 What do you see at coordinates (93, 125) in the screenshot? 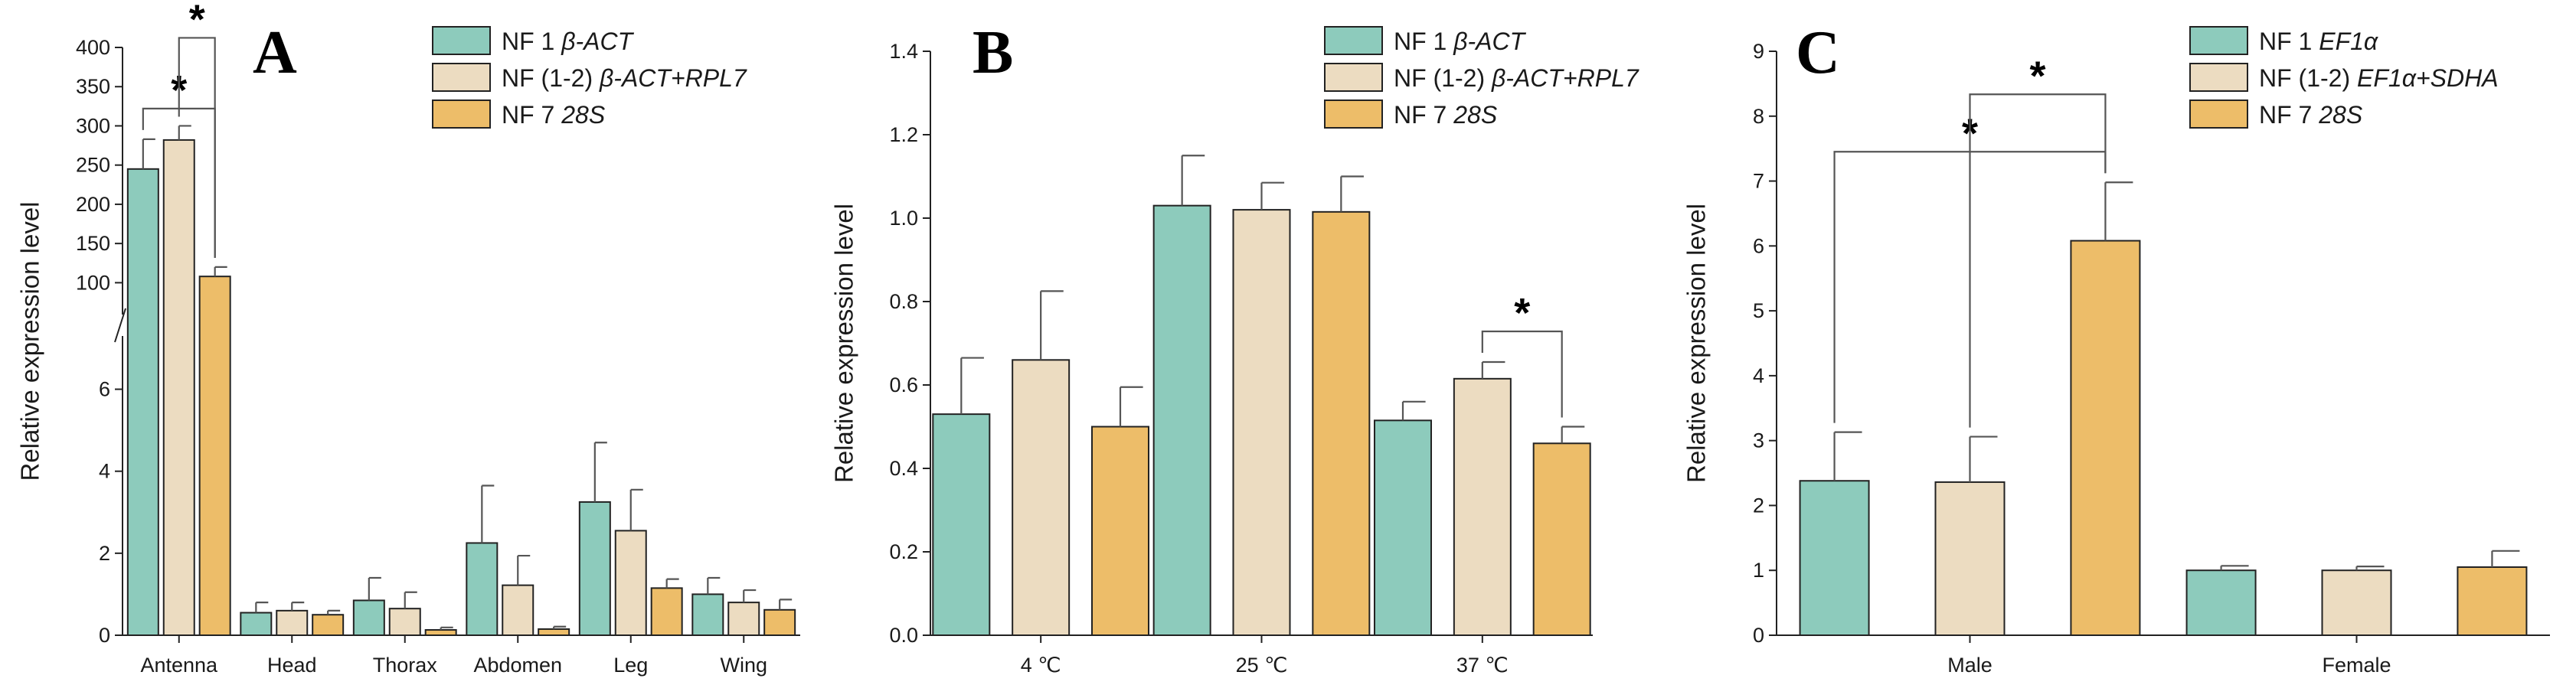
I see `y-tick-label: 300` at bounding box center [93, 125].